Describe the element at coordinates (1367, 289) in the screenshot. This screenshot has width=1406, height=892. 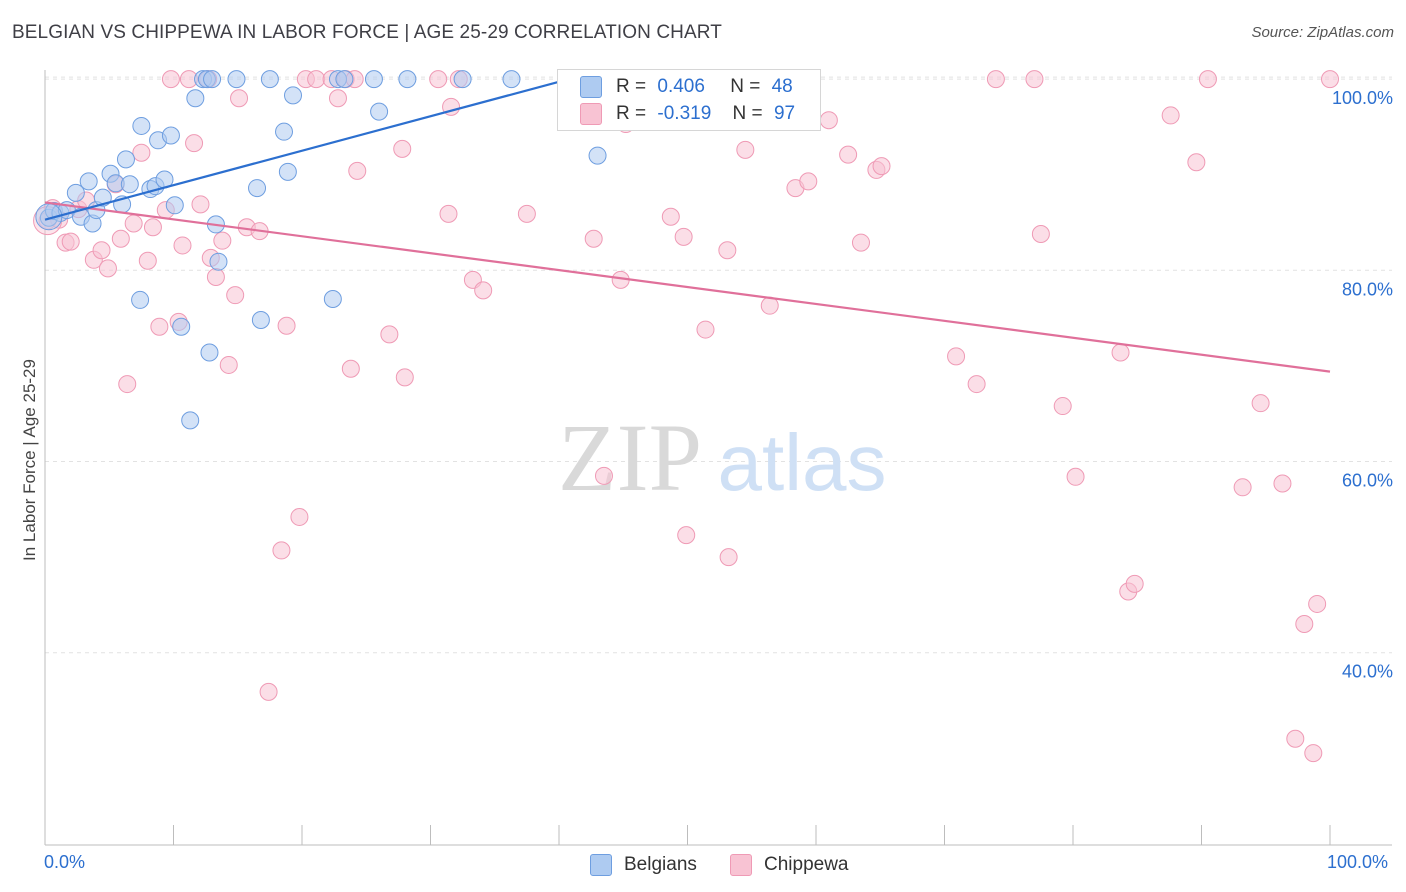
I see `y-tick-label-80: 80.0%` at that location.